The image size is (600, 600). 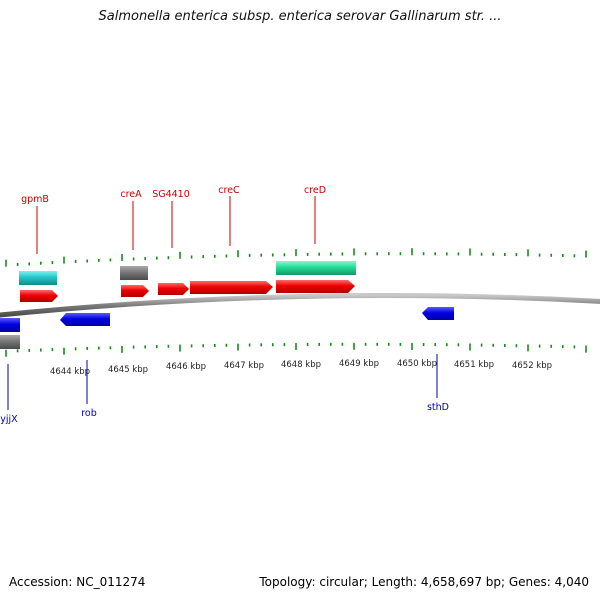 I want to click on gene-label-yjjX: yjjX, so click(x=9, y=419).